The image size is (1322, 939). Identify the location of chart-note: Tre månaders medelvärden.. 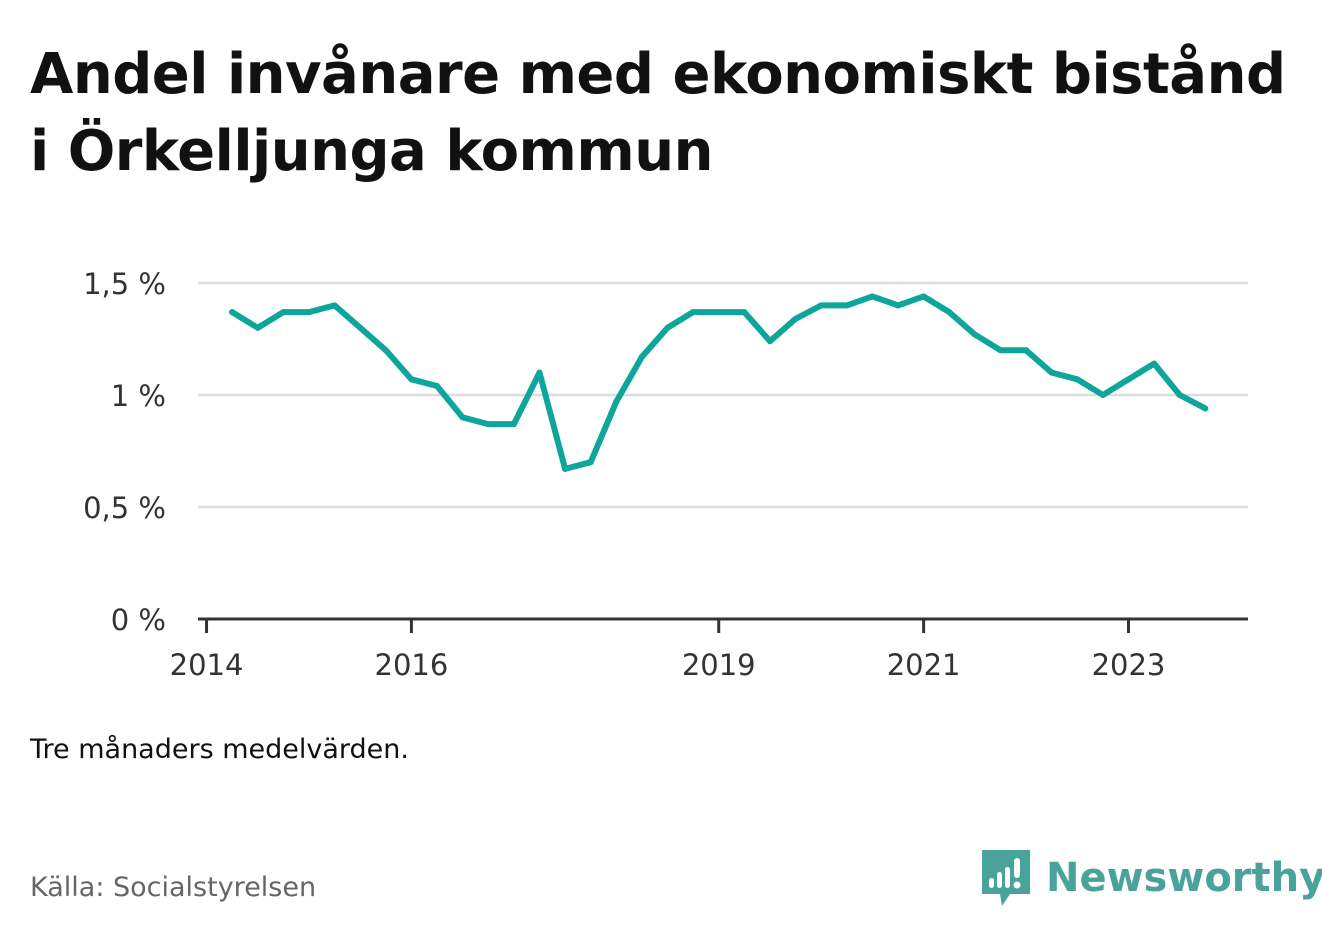
(219, 749).